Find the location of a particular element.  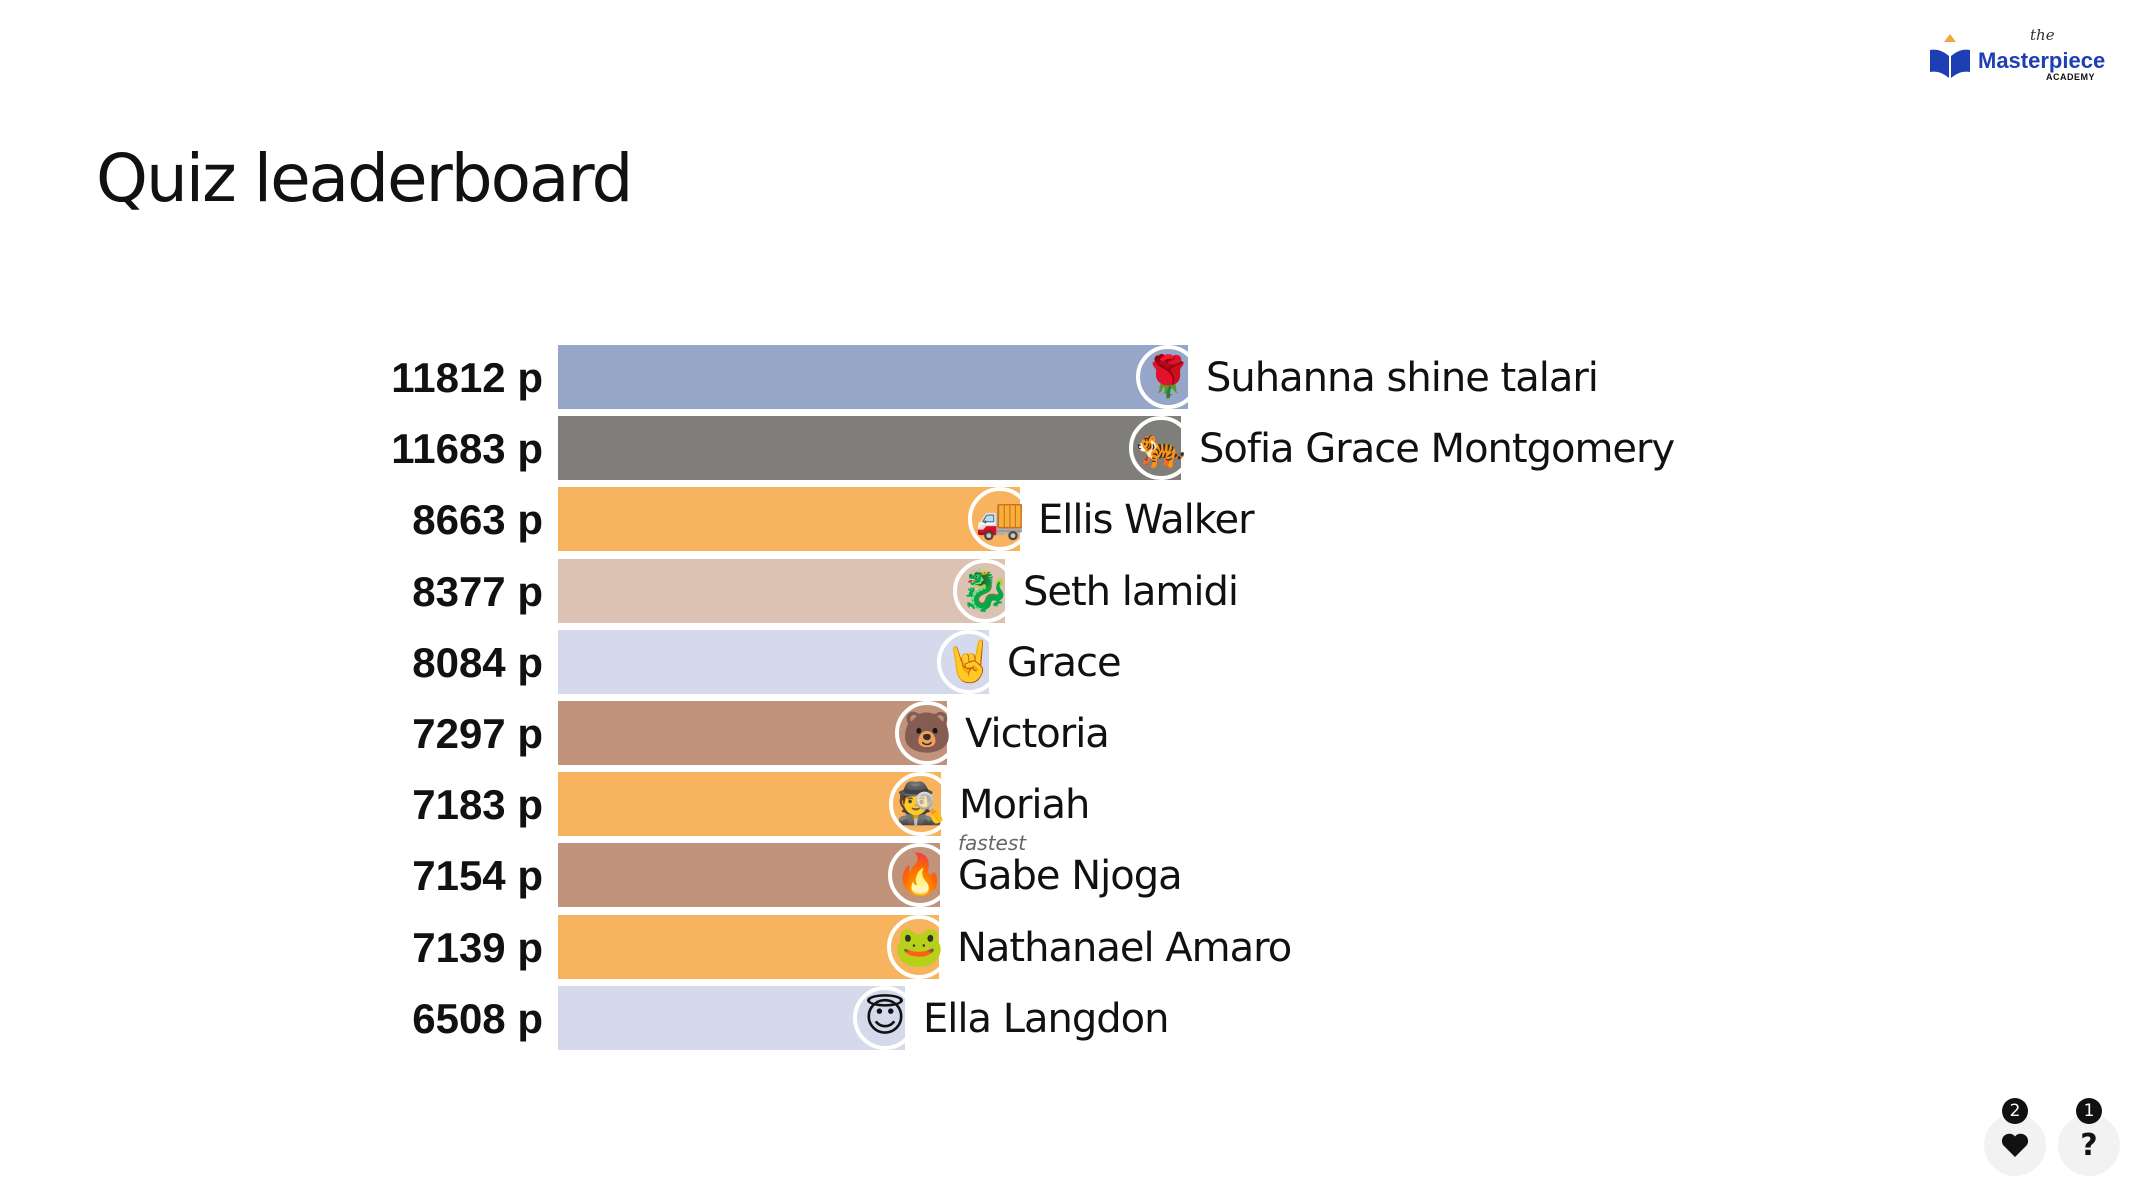

logo-name-text: Masterpiece is located at coordinates (2042, 60).